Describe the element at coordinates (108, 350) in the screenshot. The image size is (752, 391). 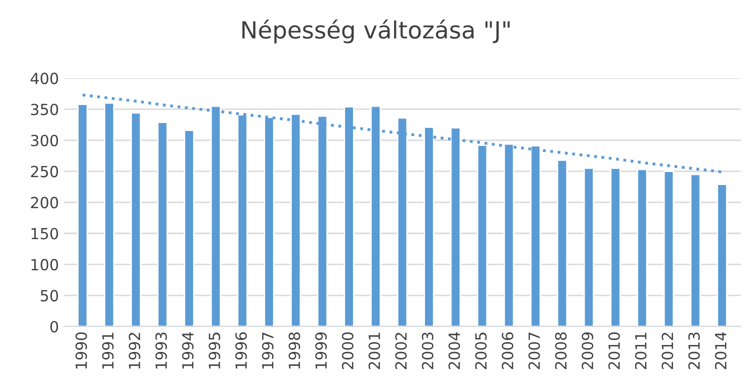
I see `x-tick-label: 1991` at that location.